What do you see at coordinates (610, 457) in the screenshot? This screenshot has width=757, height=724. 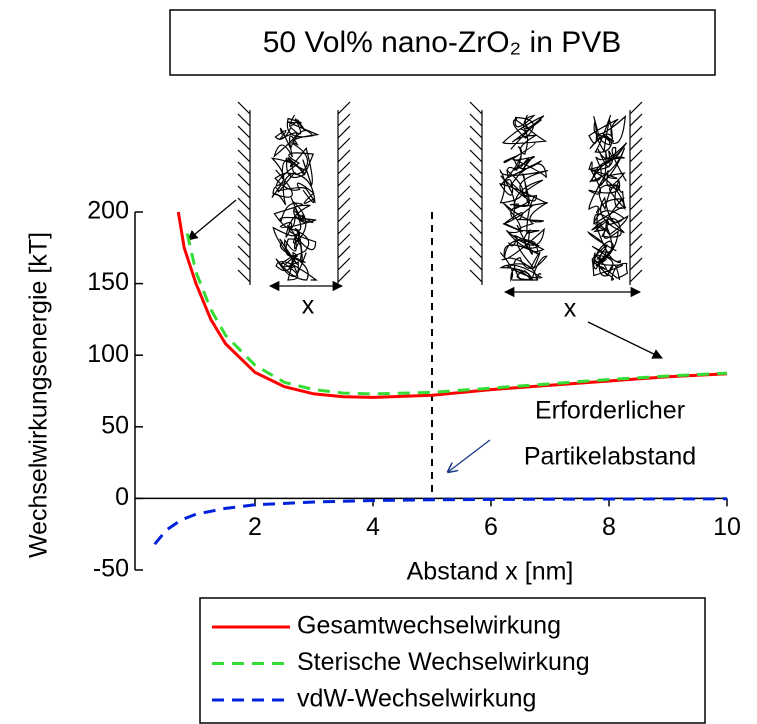 I see `annotation: Partikelabstand` at bounding box center [610, 457].